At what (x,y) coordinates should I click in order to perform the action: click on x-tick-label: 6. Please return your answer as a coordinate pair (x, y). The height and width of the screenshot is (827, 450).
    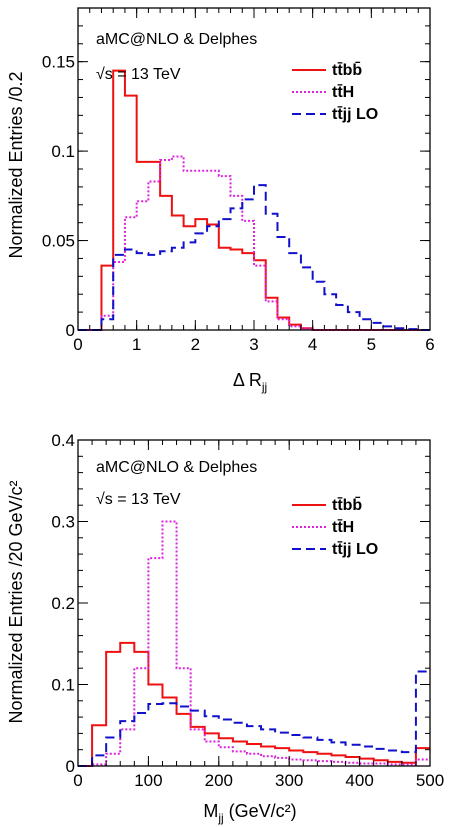
    Looking at the image, I should click on (429, 344).